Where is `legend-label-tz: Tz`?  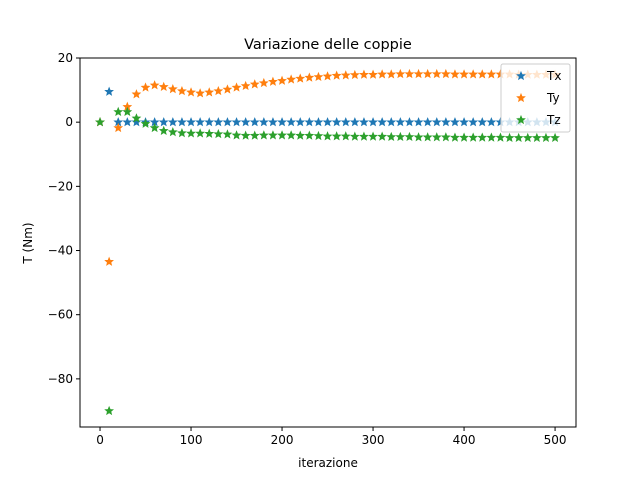
legend-label-tz: Tz is located at coordinates (553, 120).